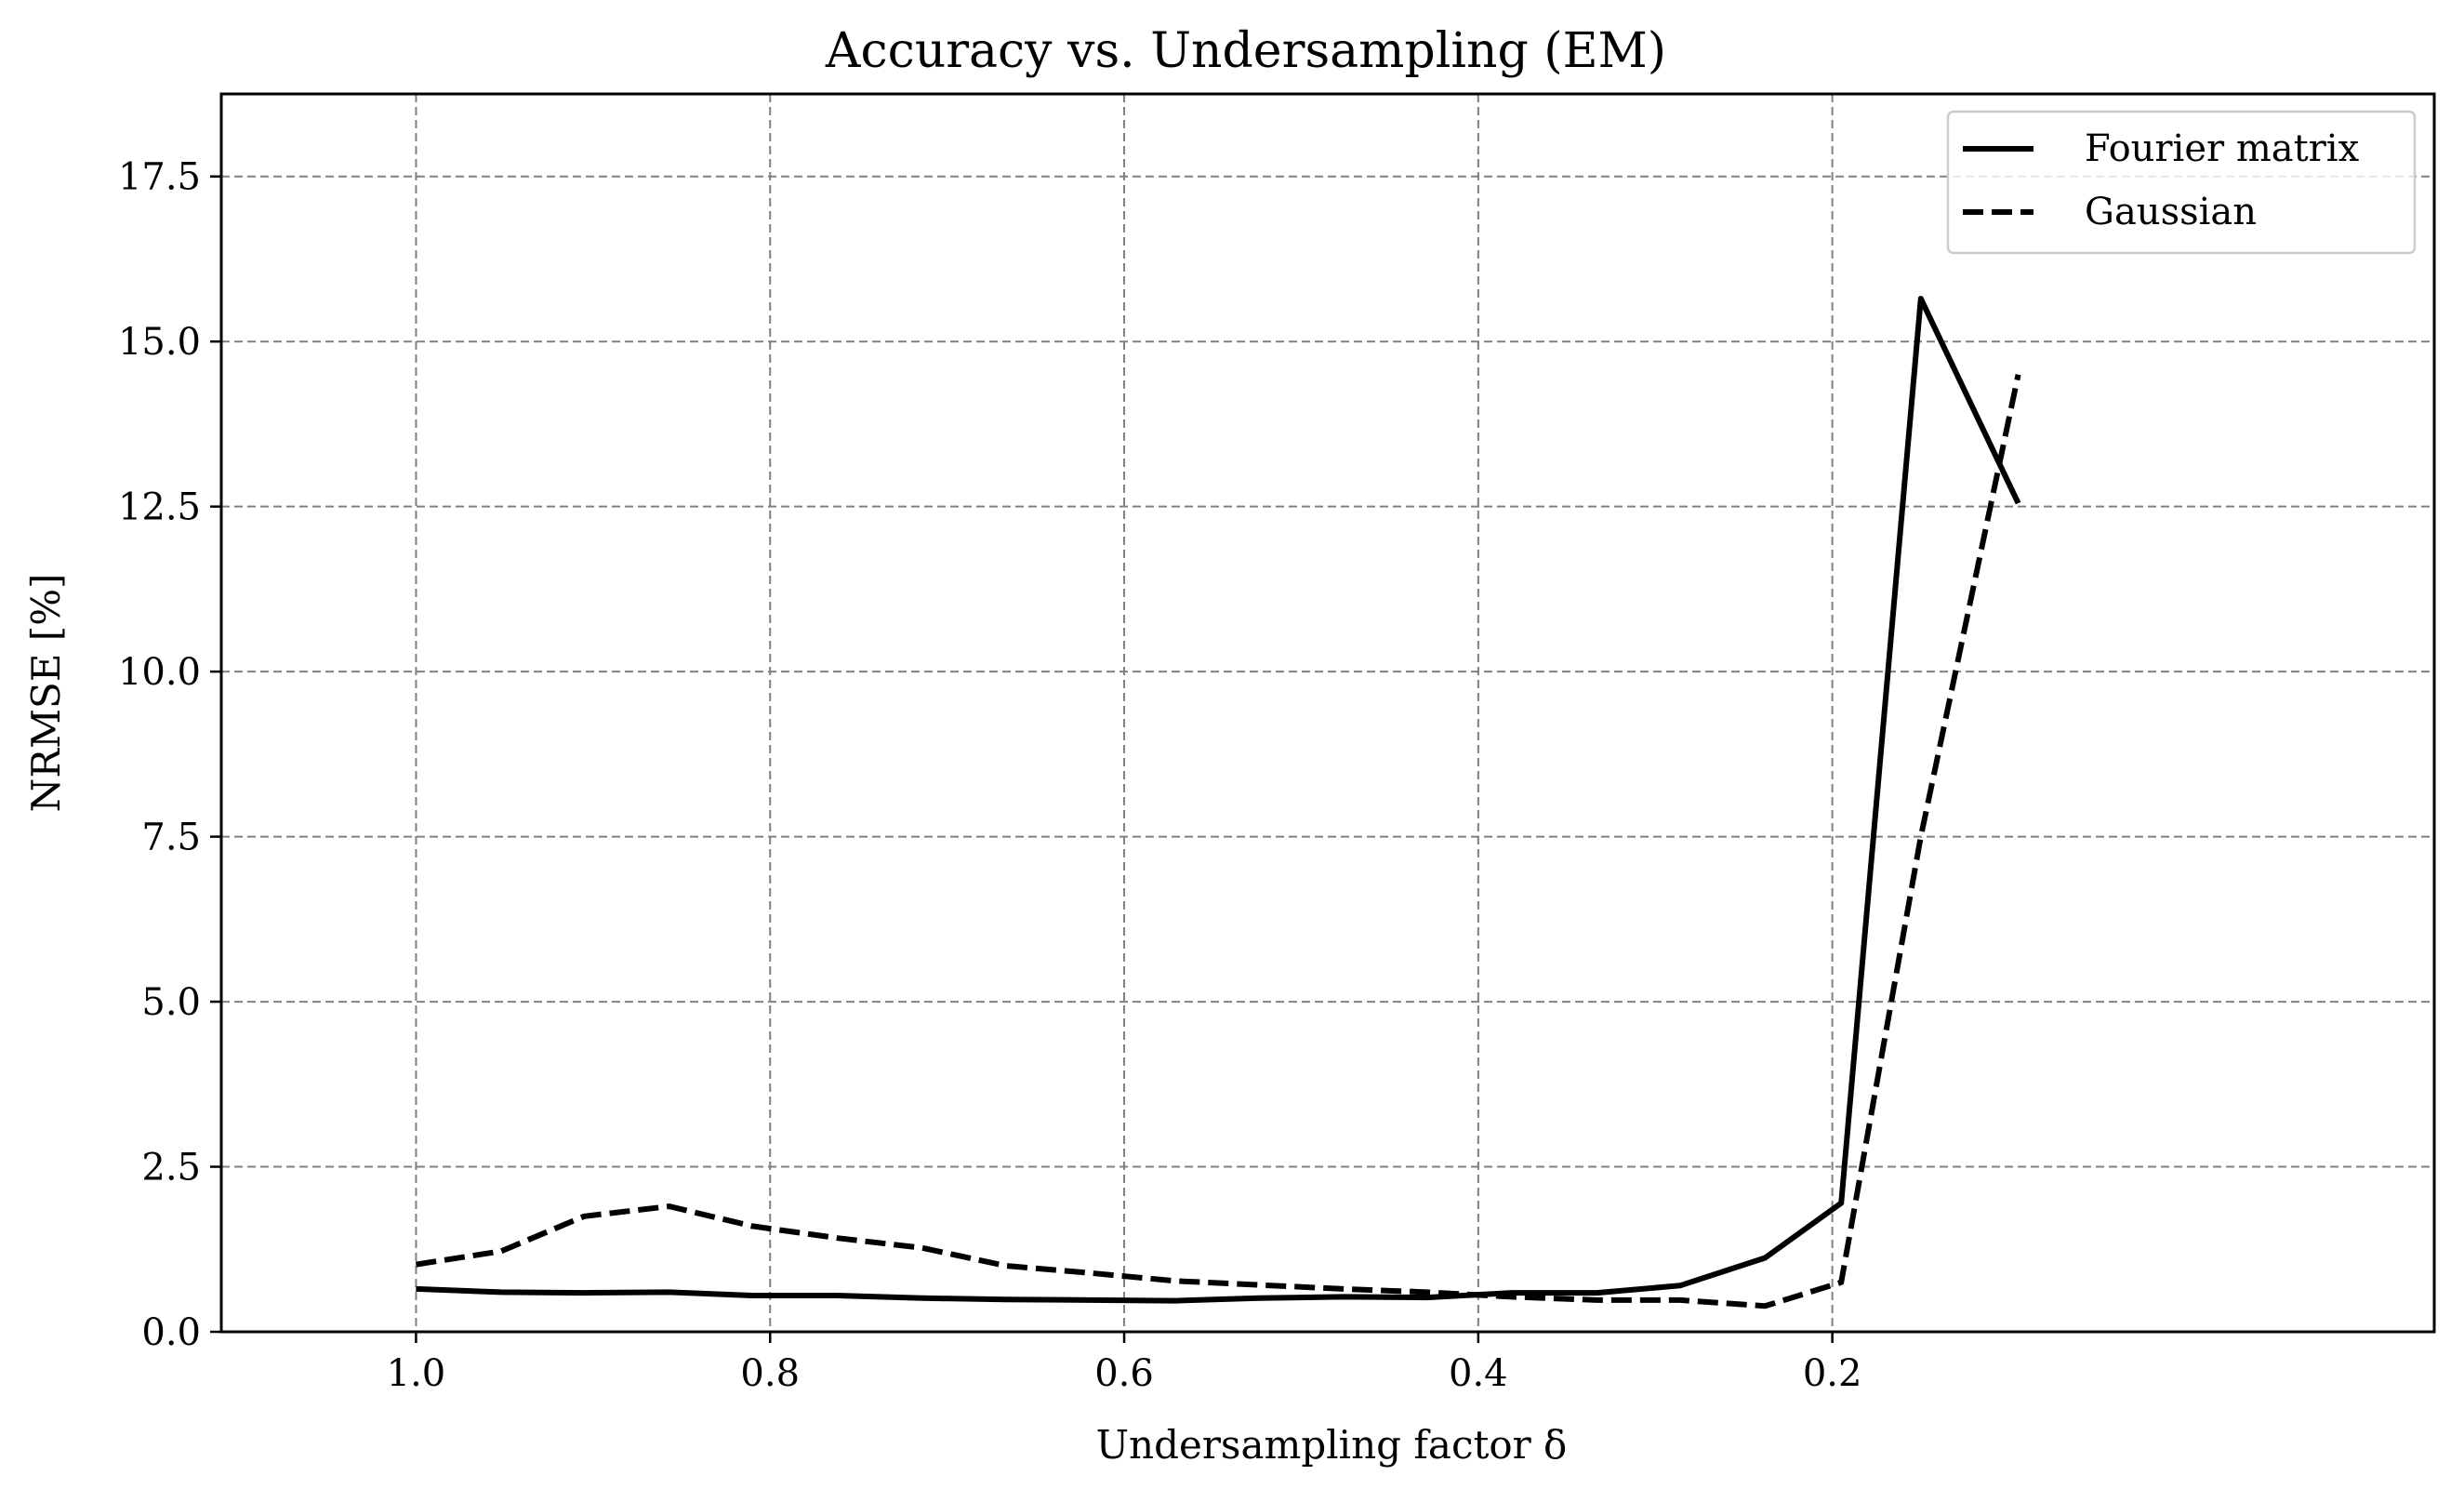 This screenshot has height=1502, width=2464. What do you see at coordinates (1245, 51) in the screenshot?
I see `chart-title: Accuracy vs. Undersampling (EM)` at bounding box center [1245, 51].